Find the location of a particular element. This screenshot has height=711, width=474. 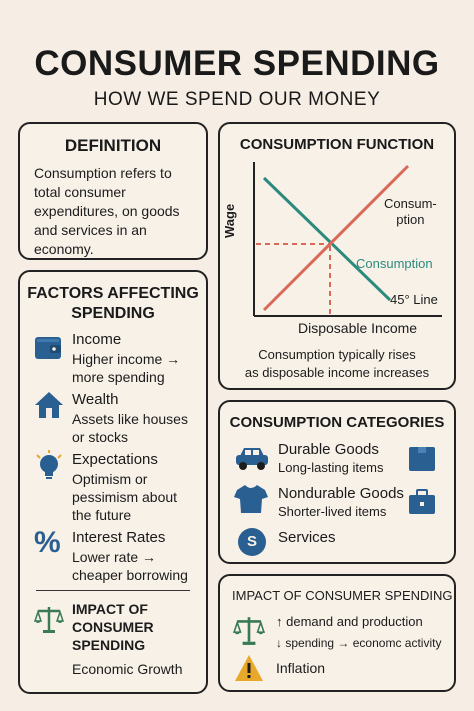

wallet-icon is located at coordinates (48, 348).